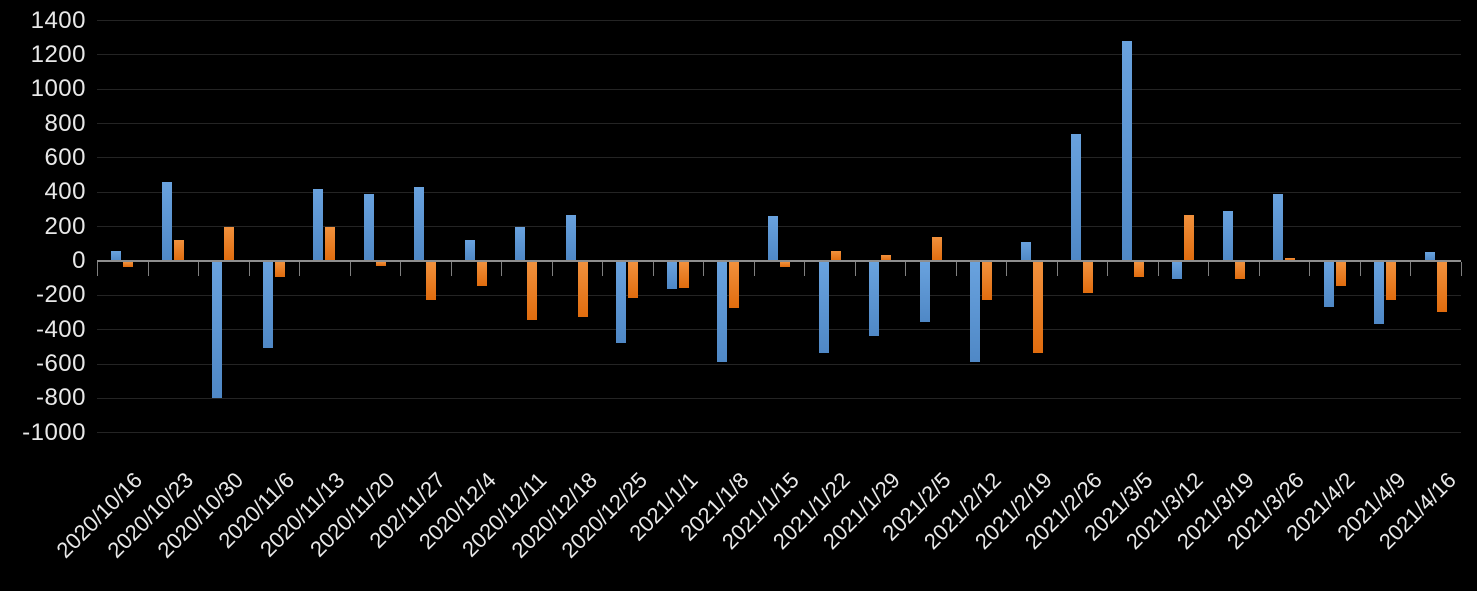 The height and width of the screenshot is (591, 1477). What do you see at coordinates (65, 192) in the screenshot?
I see `y-tick-label: 400` at bounding box center [65, 192].